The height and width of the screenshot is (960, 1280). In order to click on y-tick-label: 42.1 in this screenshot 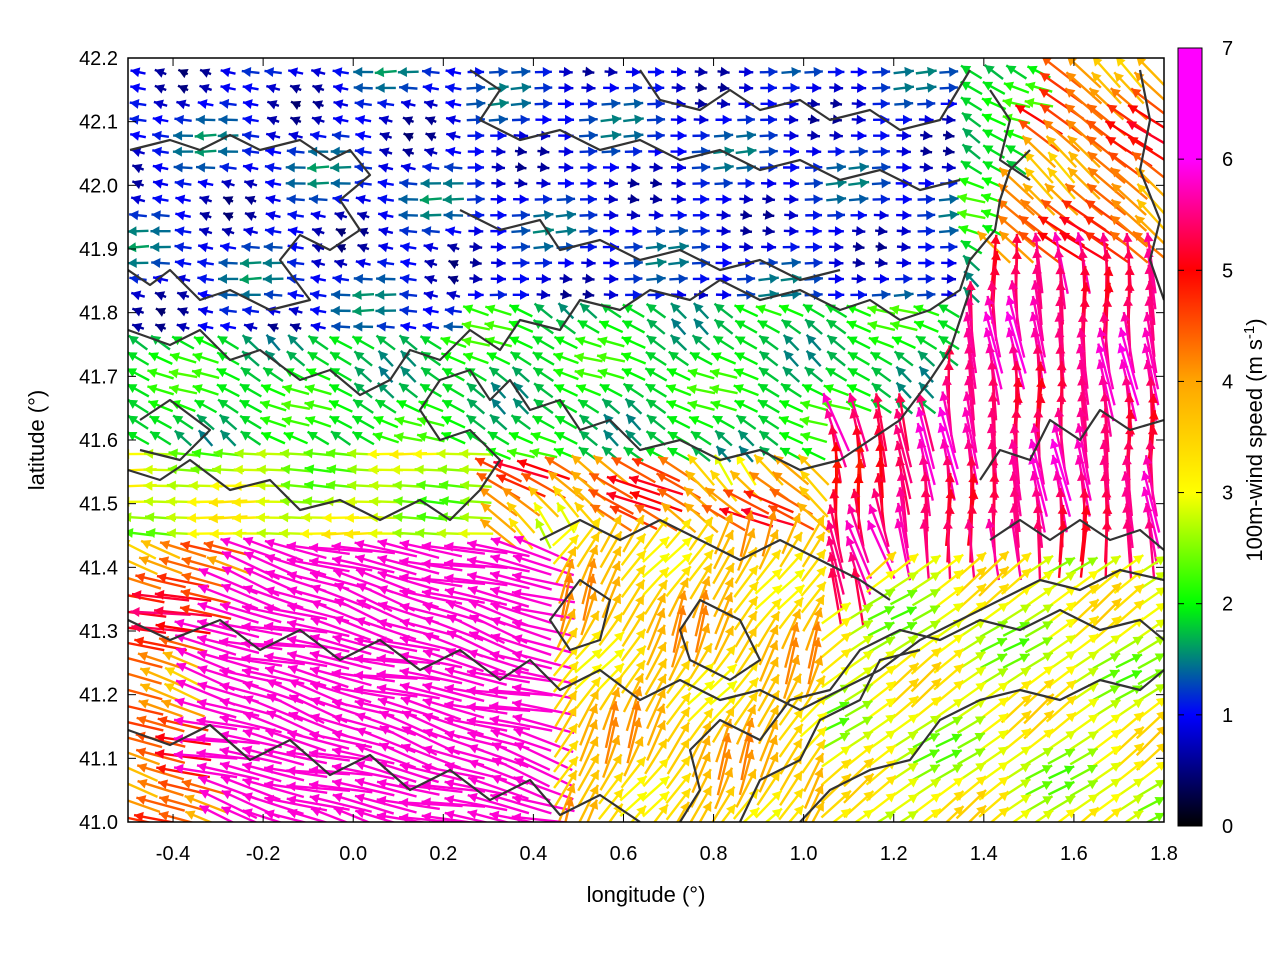, I will do `click(98, 123)`.